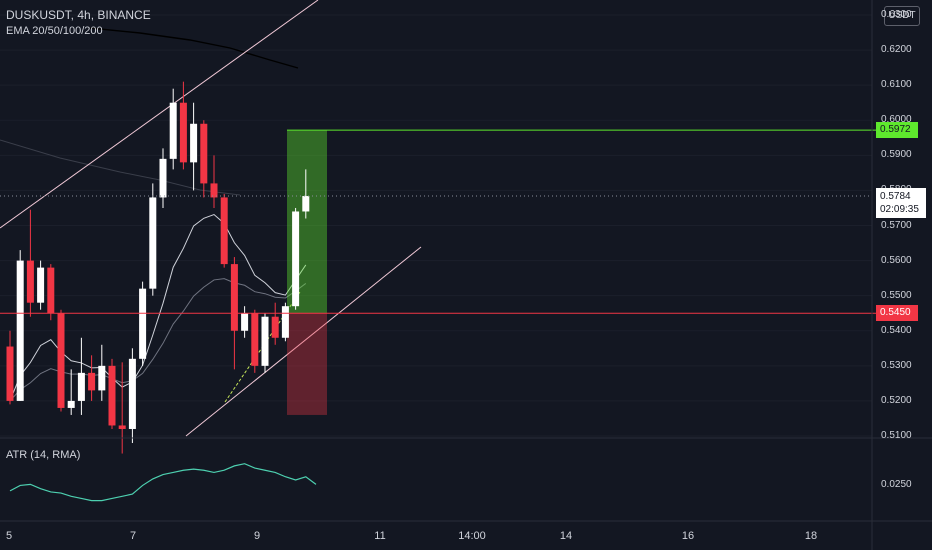 The image size is (932, 550). I want to click on candle-countdown: 02:09:35, so click(899, 210).